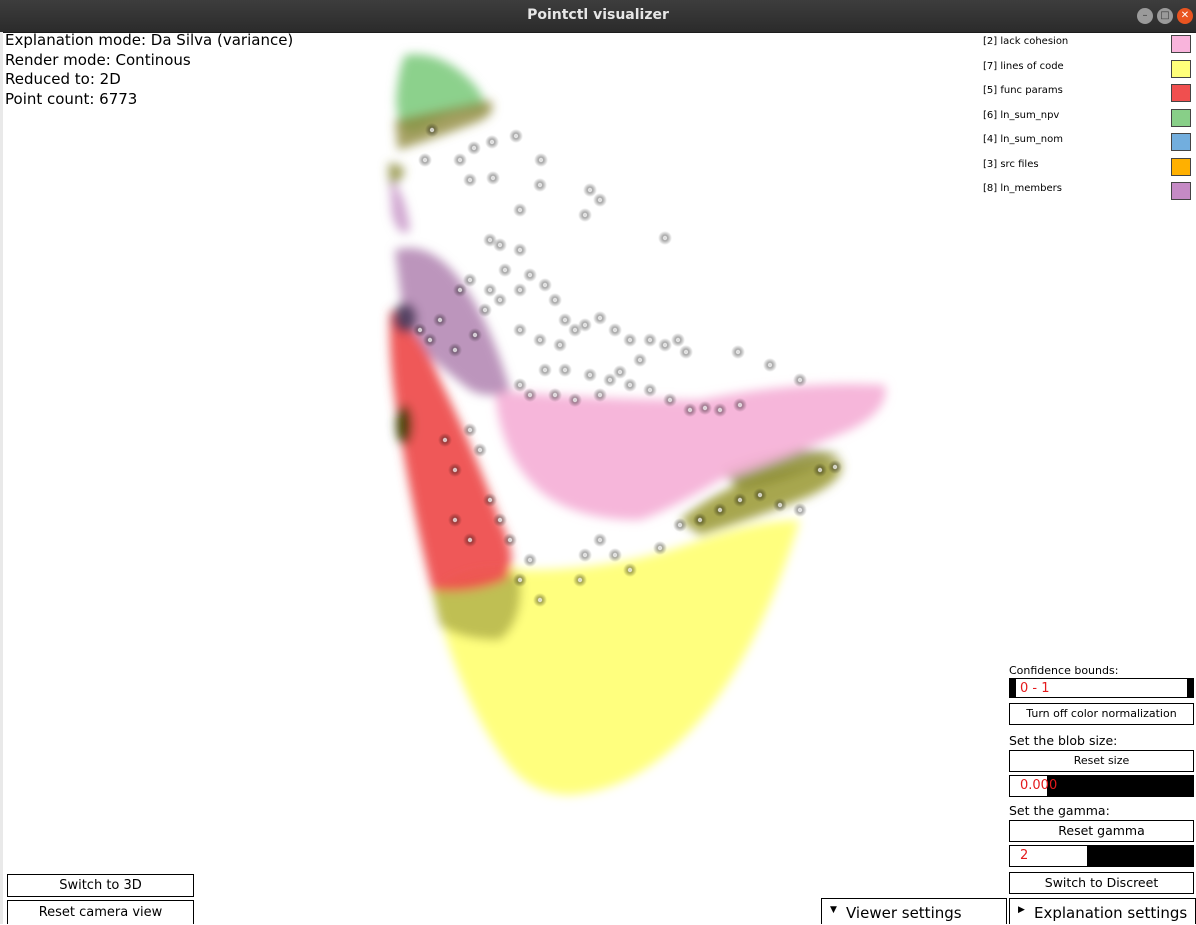  Describe the element at coordinates (1101, 714) in the screenshot. I see `color-normalization-button: Turn off color normalization` at that location.